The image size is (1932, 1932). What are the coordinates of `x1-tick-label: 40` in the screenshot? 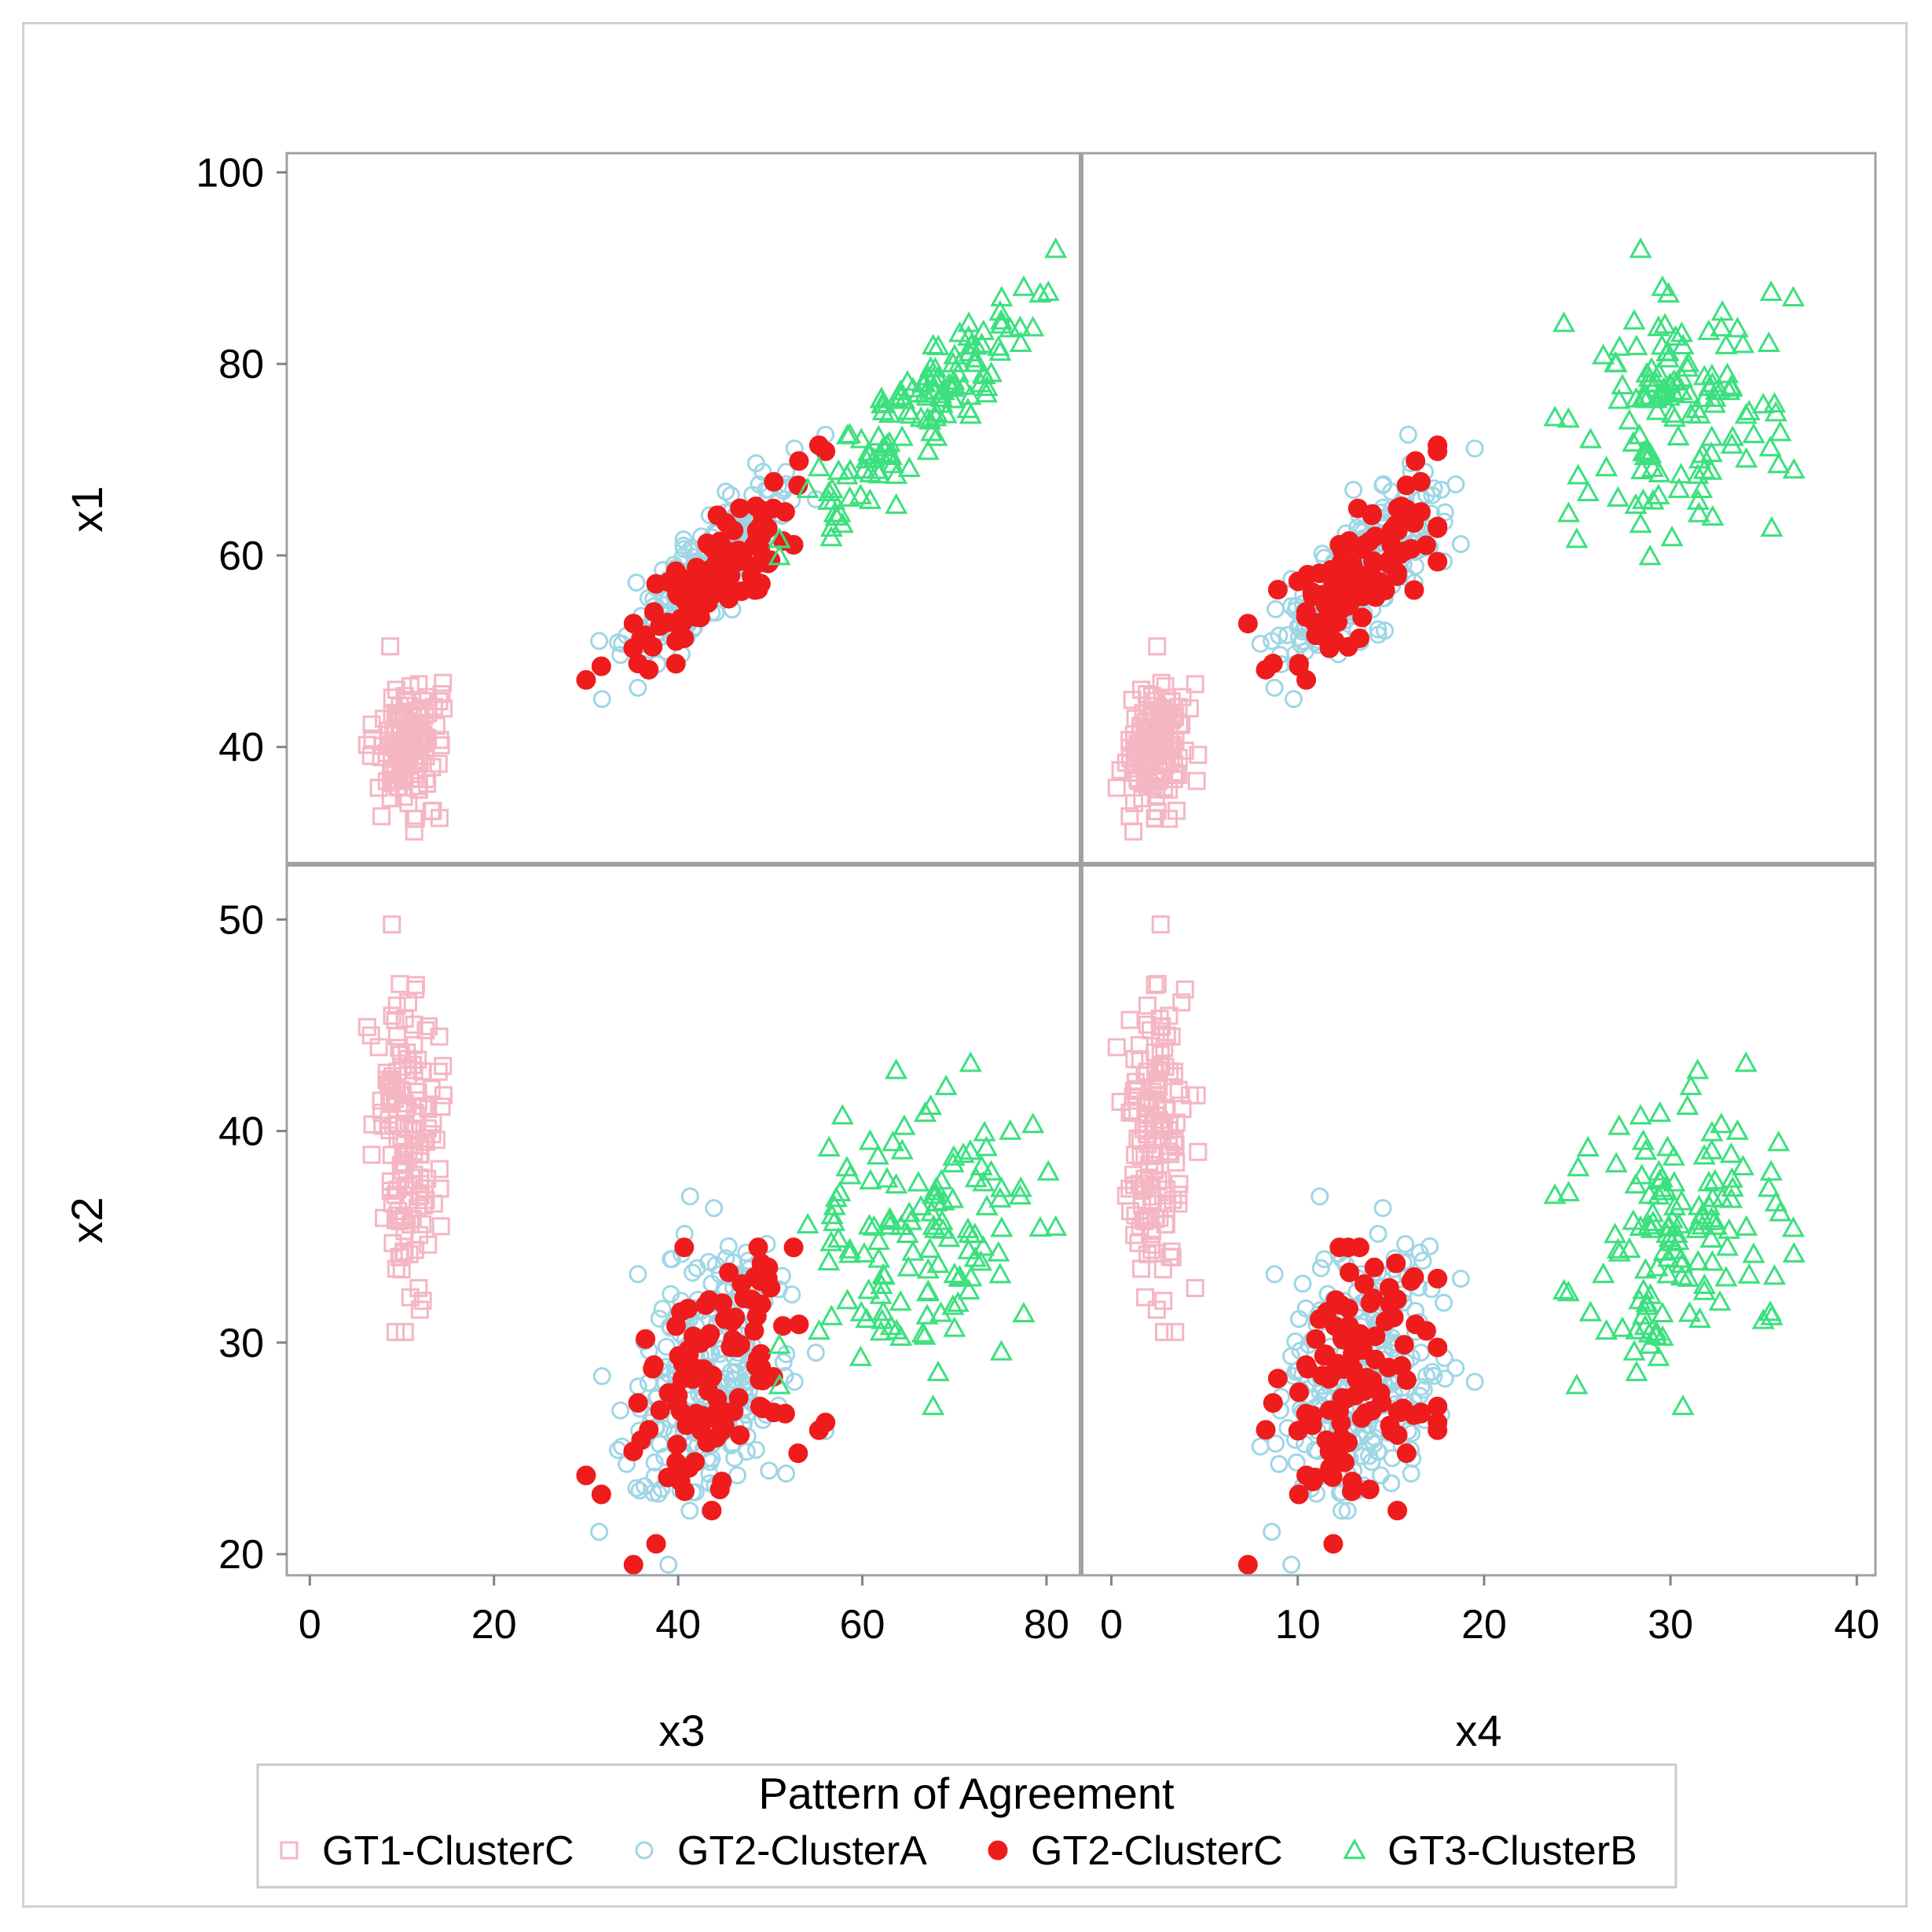 It's located at (241, 748).